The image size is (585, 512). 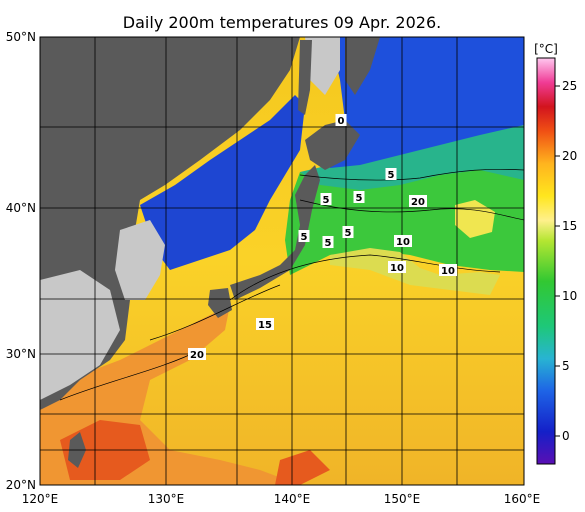 What do you see at coordinates (546, 49) in the screenshot?
I see `colorbar-unit: [°C]` at bounding box center [546, 49].